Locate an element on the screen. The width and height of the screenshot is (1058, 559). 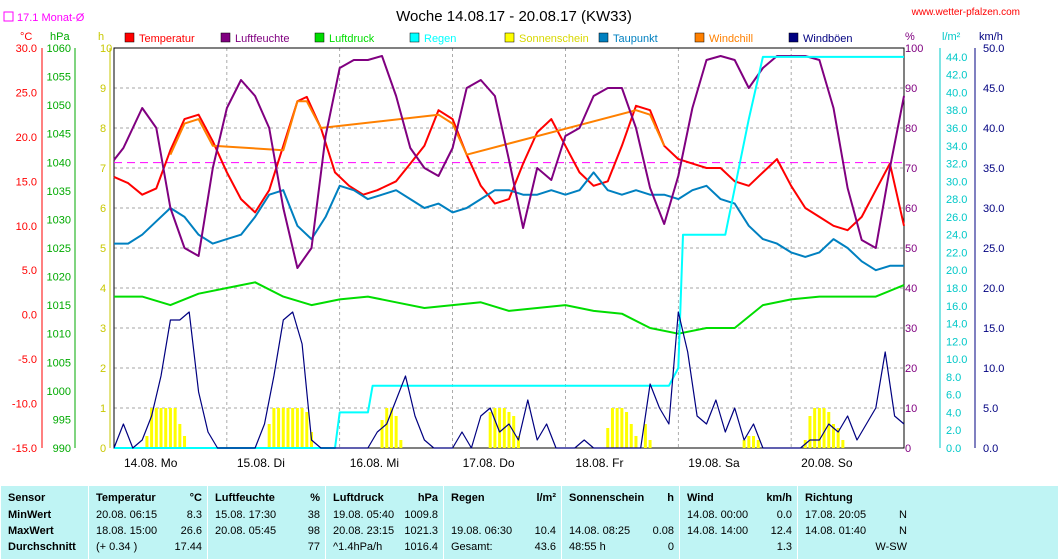
axis-tick-label: 1015 is located at coordinates (59, 306).